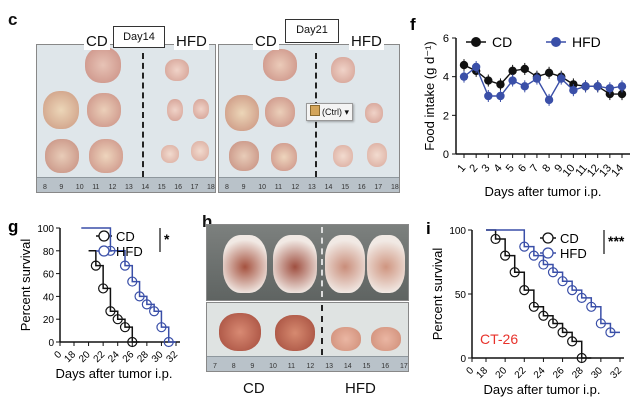  I want to click on paste-options-button: (Ctrl) ▾, so click(330, 112).